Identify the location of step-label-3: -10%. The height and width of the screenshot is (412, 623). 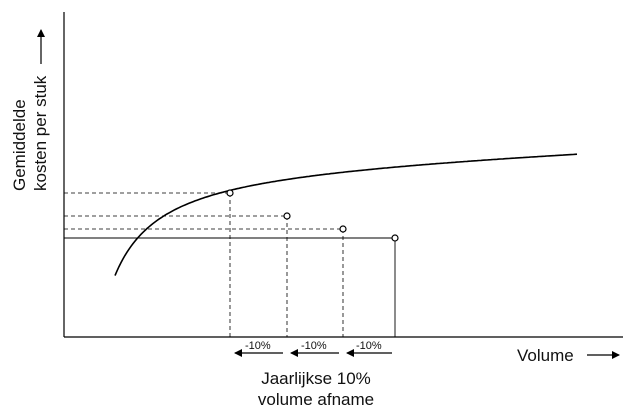
(369, 346).